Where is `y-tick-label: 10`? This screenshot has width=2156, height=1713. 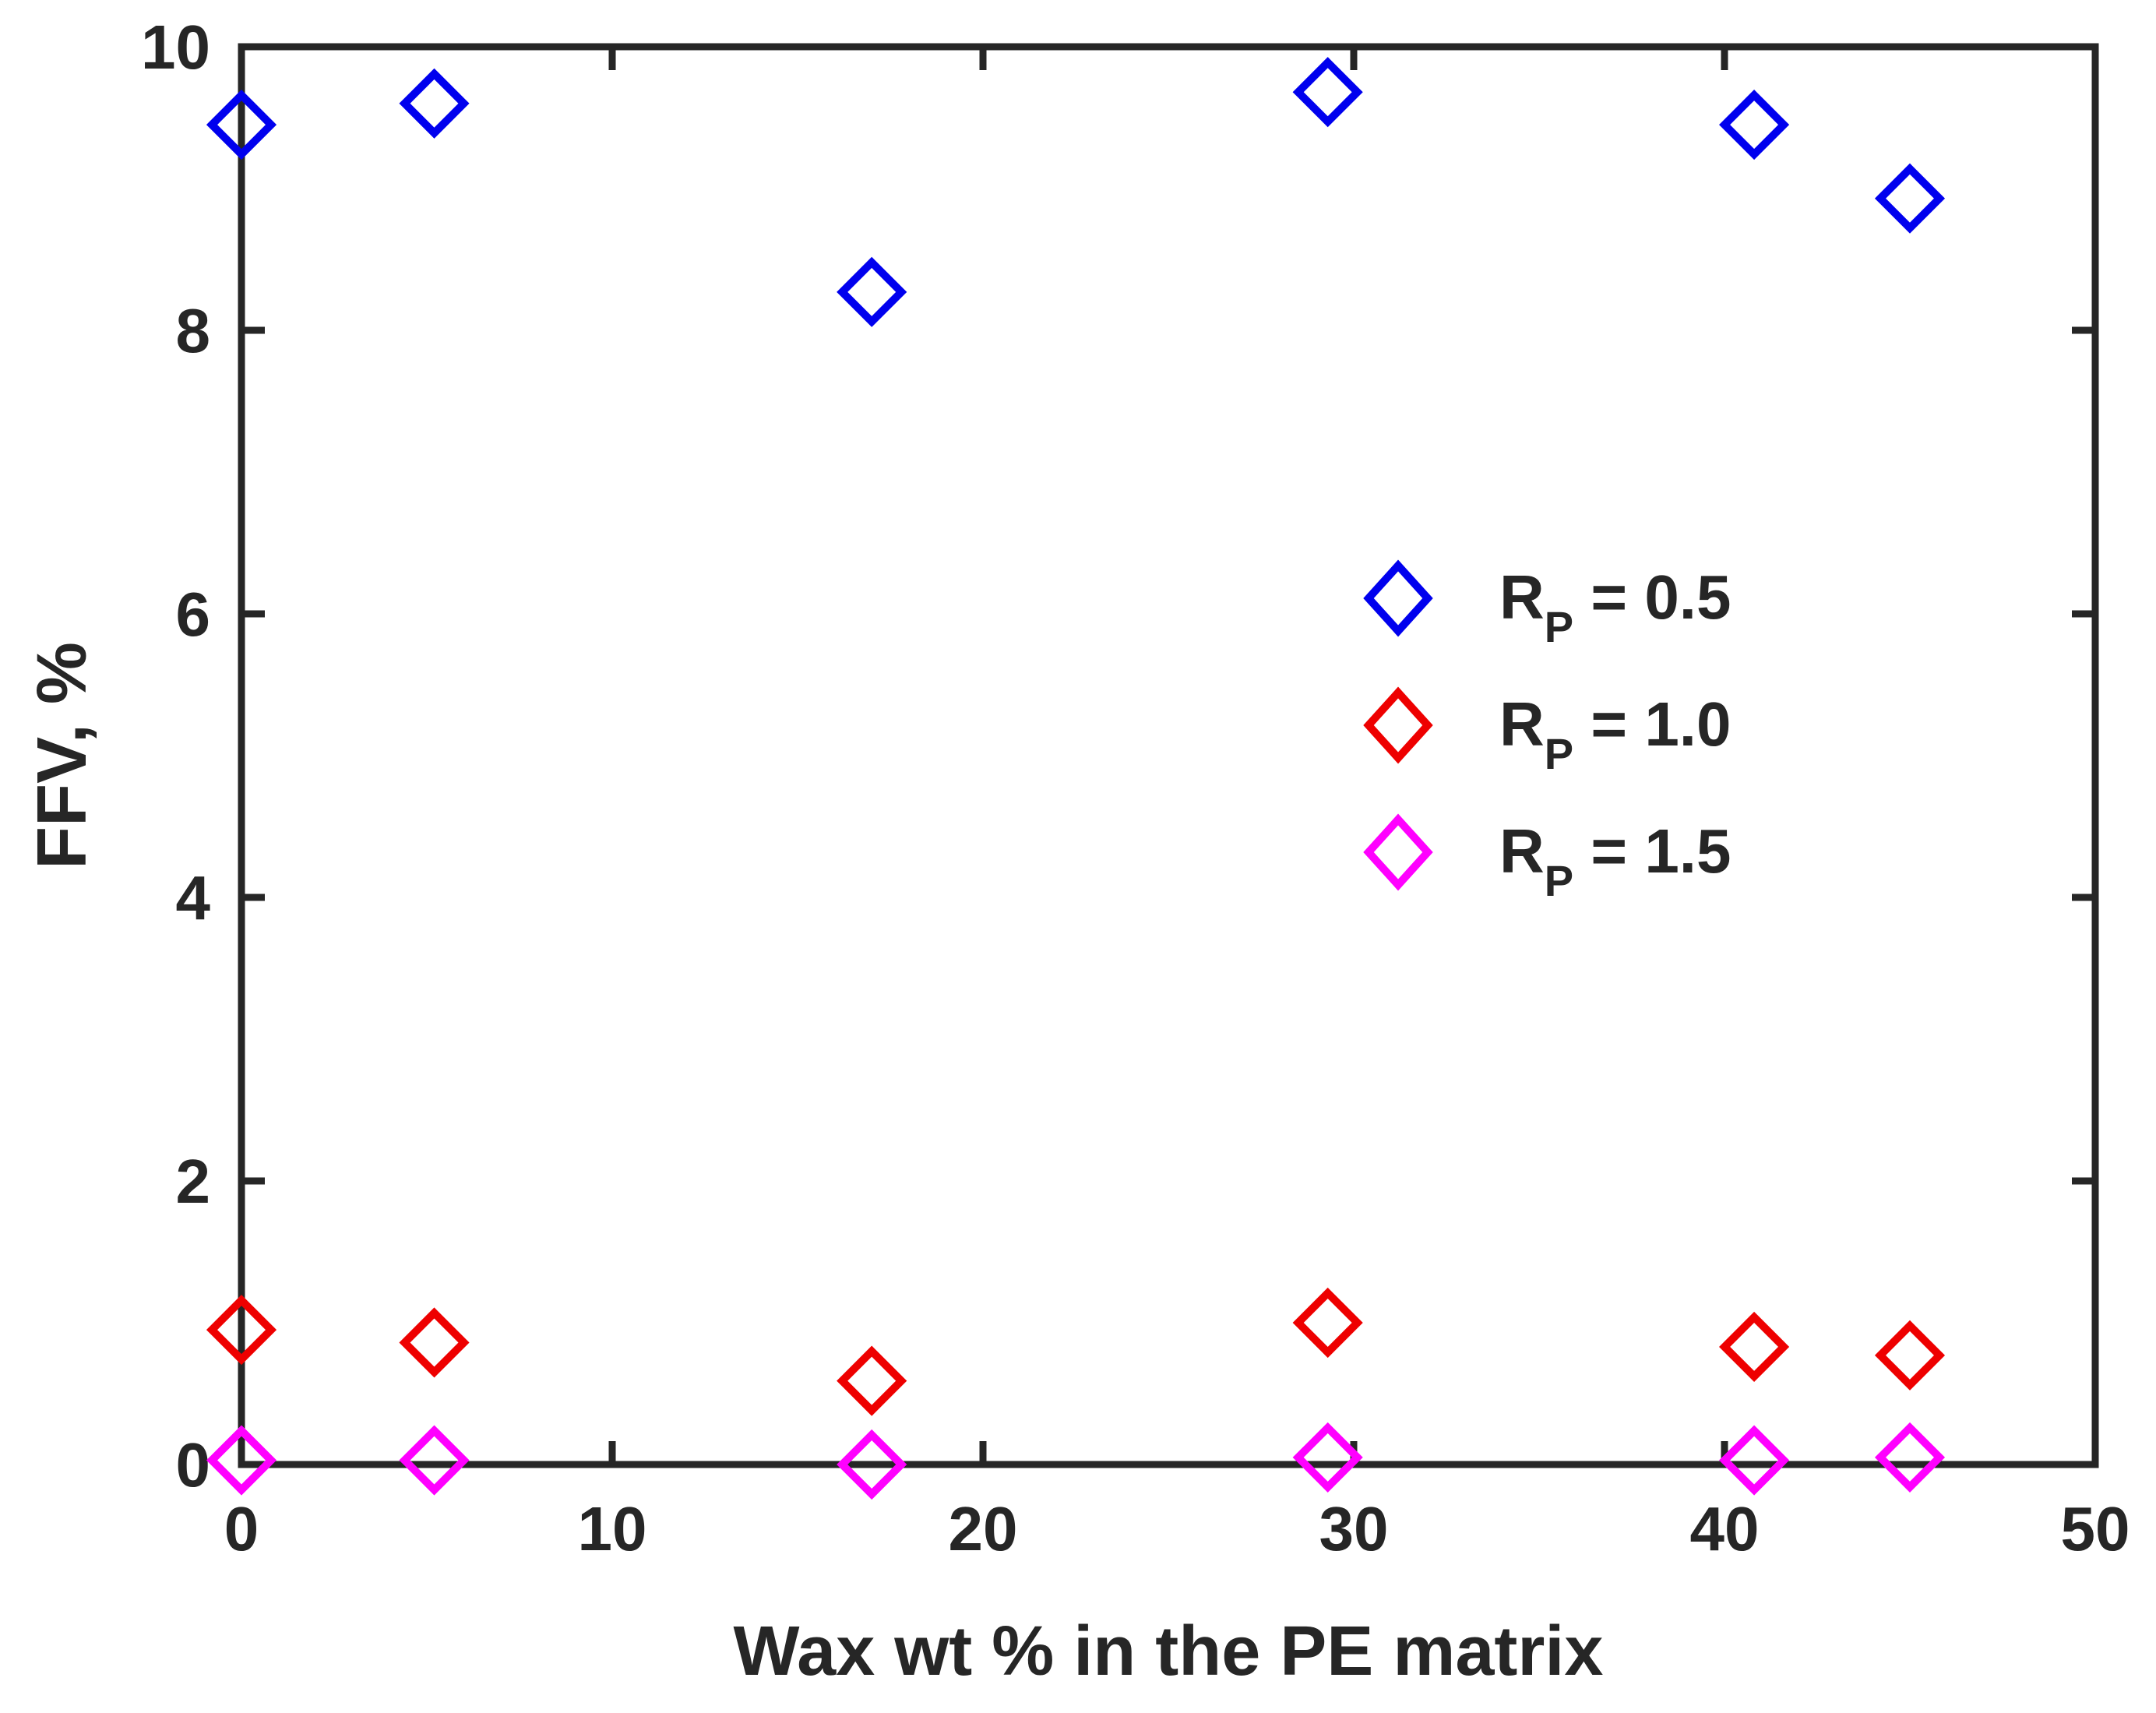
y-tick-label: 10 is located at coordinates (175, 47).